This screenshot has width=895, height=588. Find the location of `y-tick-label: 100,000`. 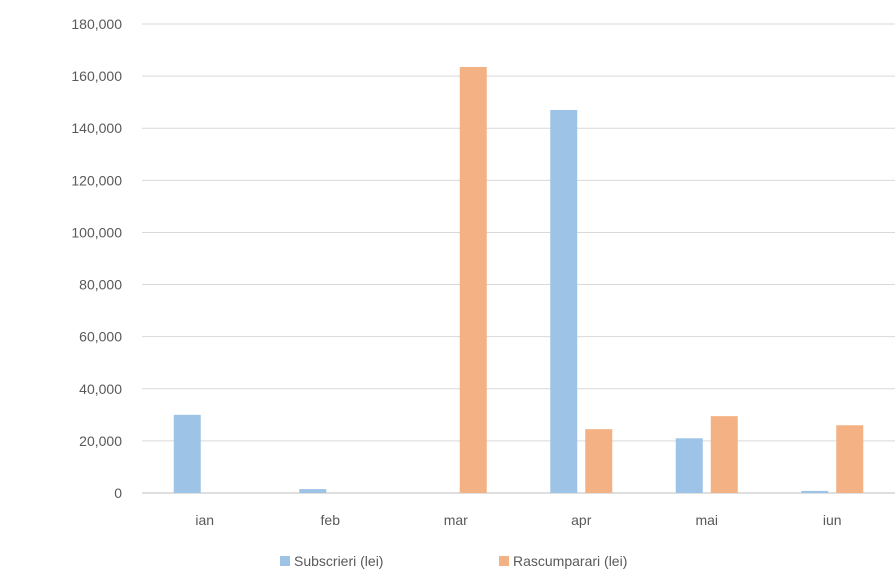

y-tick-label: 100,000 is located at coordinates (96, 232).